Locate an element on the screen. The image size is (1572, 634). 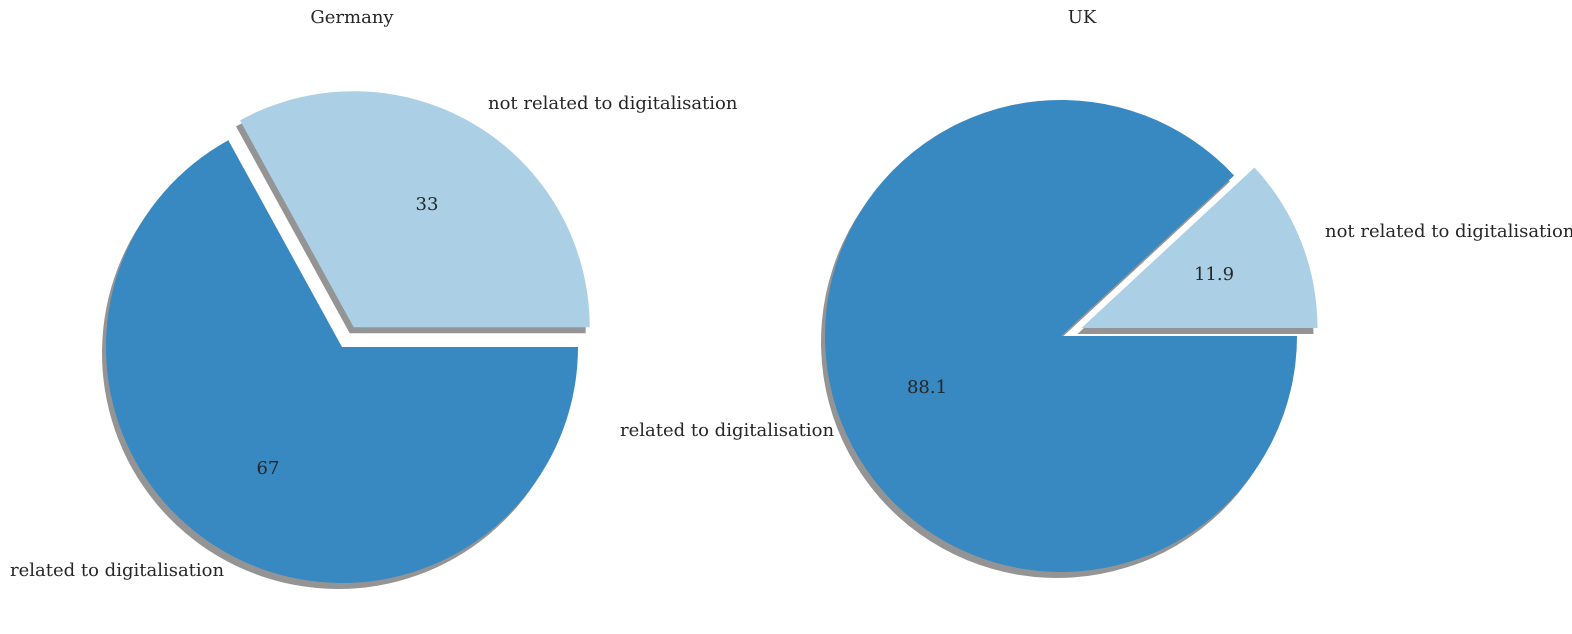
slice-value-label: 33 is located at coordinates (427, 204).